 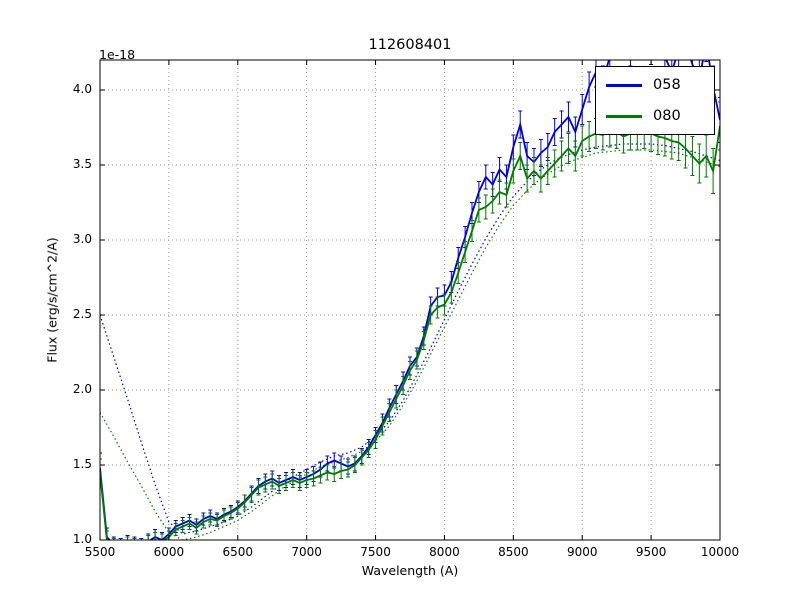 I want to click on legend-entry: 058, so click(x=655, y=85).